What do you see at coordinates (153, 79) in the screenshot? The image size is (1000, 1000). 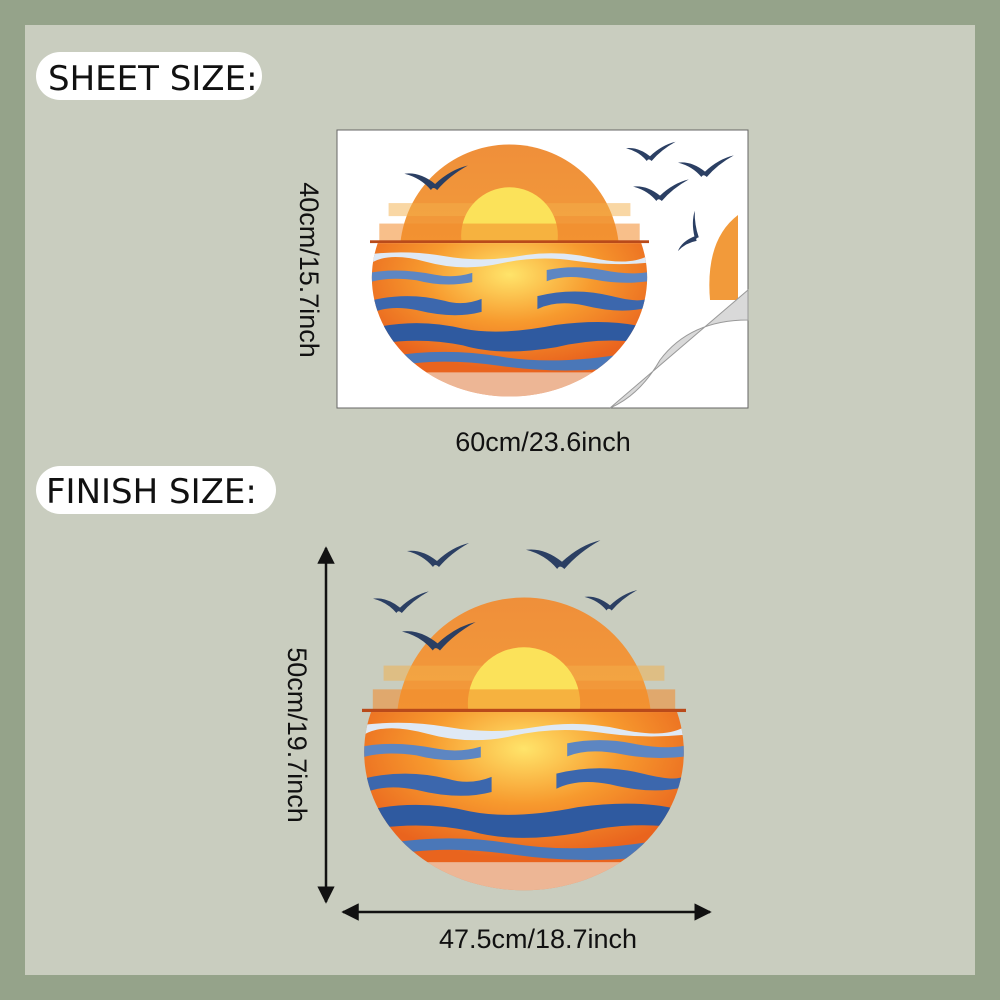 I see `sheet-title: SHEET SIZE:` at bounding box center [153, 79].